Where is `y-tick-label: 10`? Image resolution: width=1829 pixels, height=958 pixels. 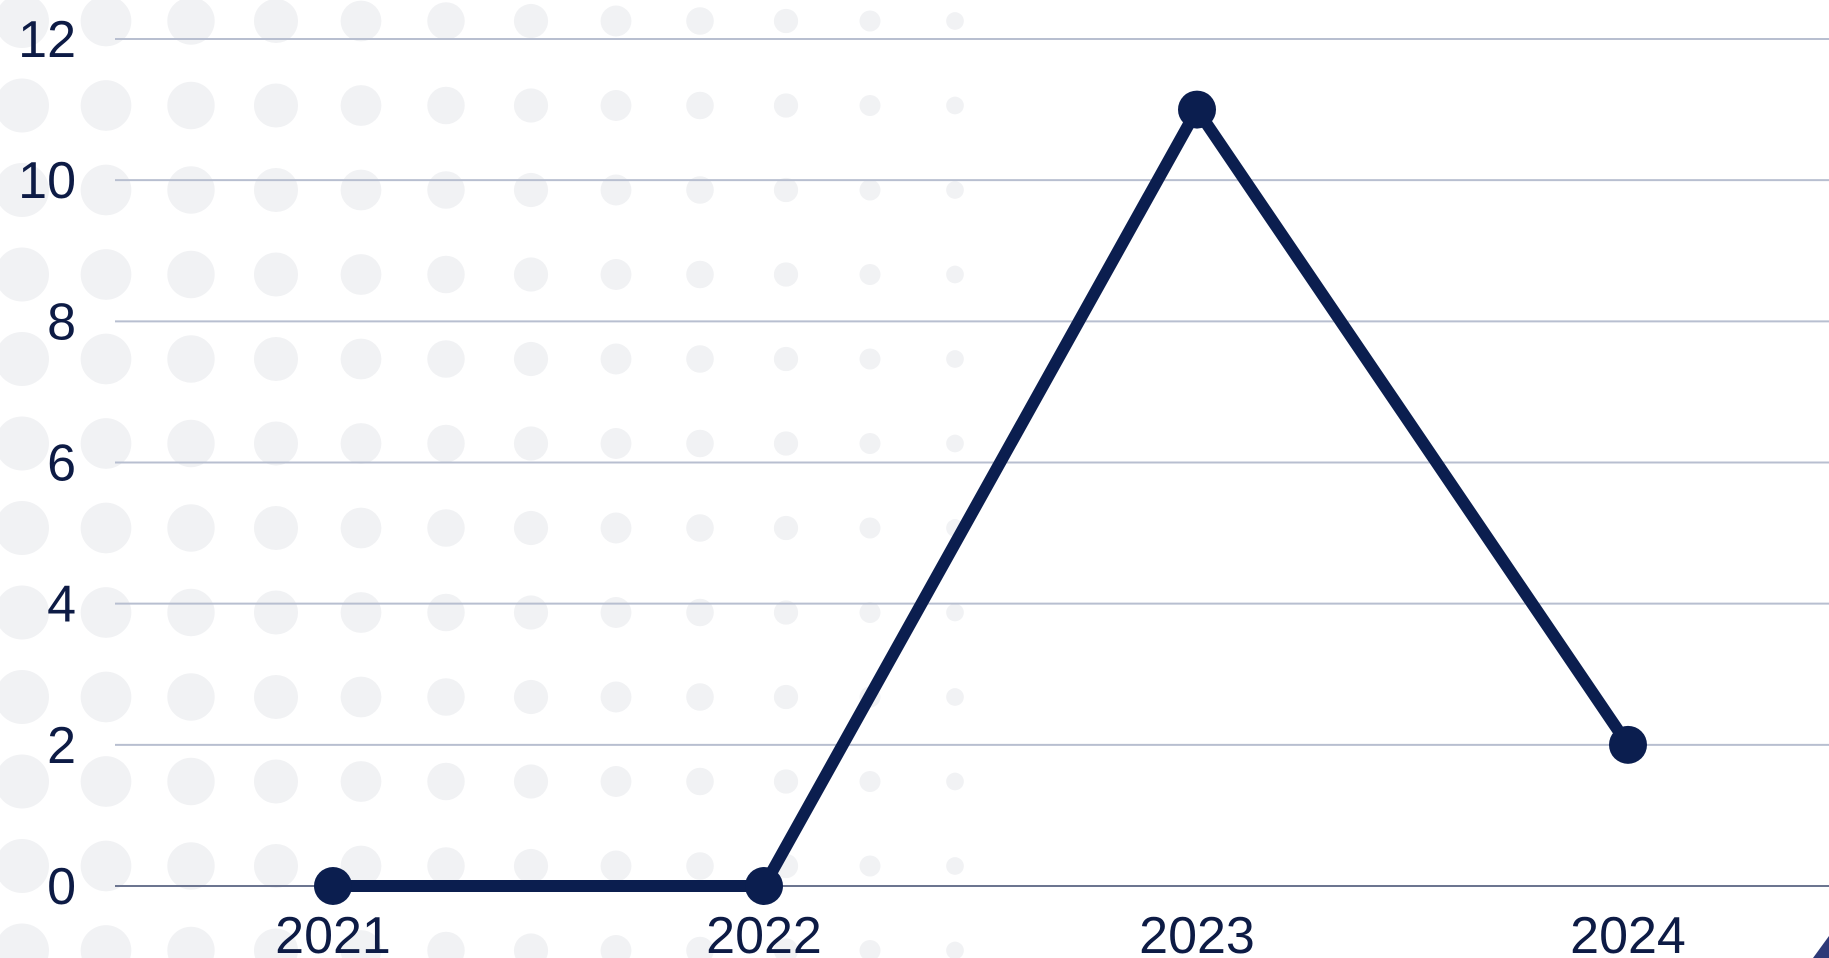
y-tick-label: 10 is located at coordinates (47, 181).